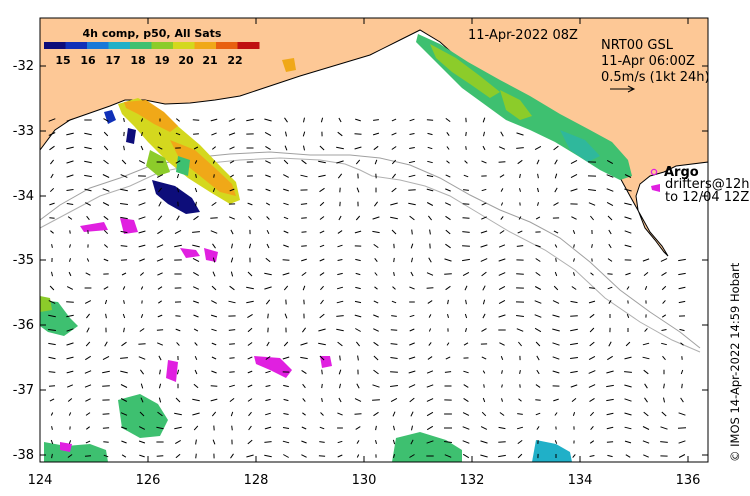 The image size is (750, 496). What do you see at coordinates (580, 480) in the screenshot?
I see `x-tick-label: 134` at bounding box center [580, 480].